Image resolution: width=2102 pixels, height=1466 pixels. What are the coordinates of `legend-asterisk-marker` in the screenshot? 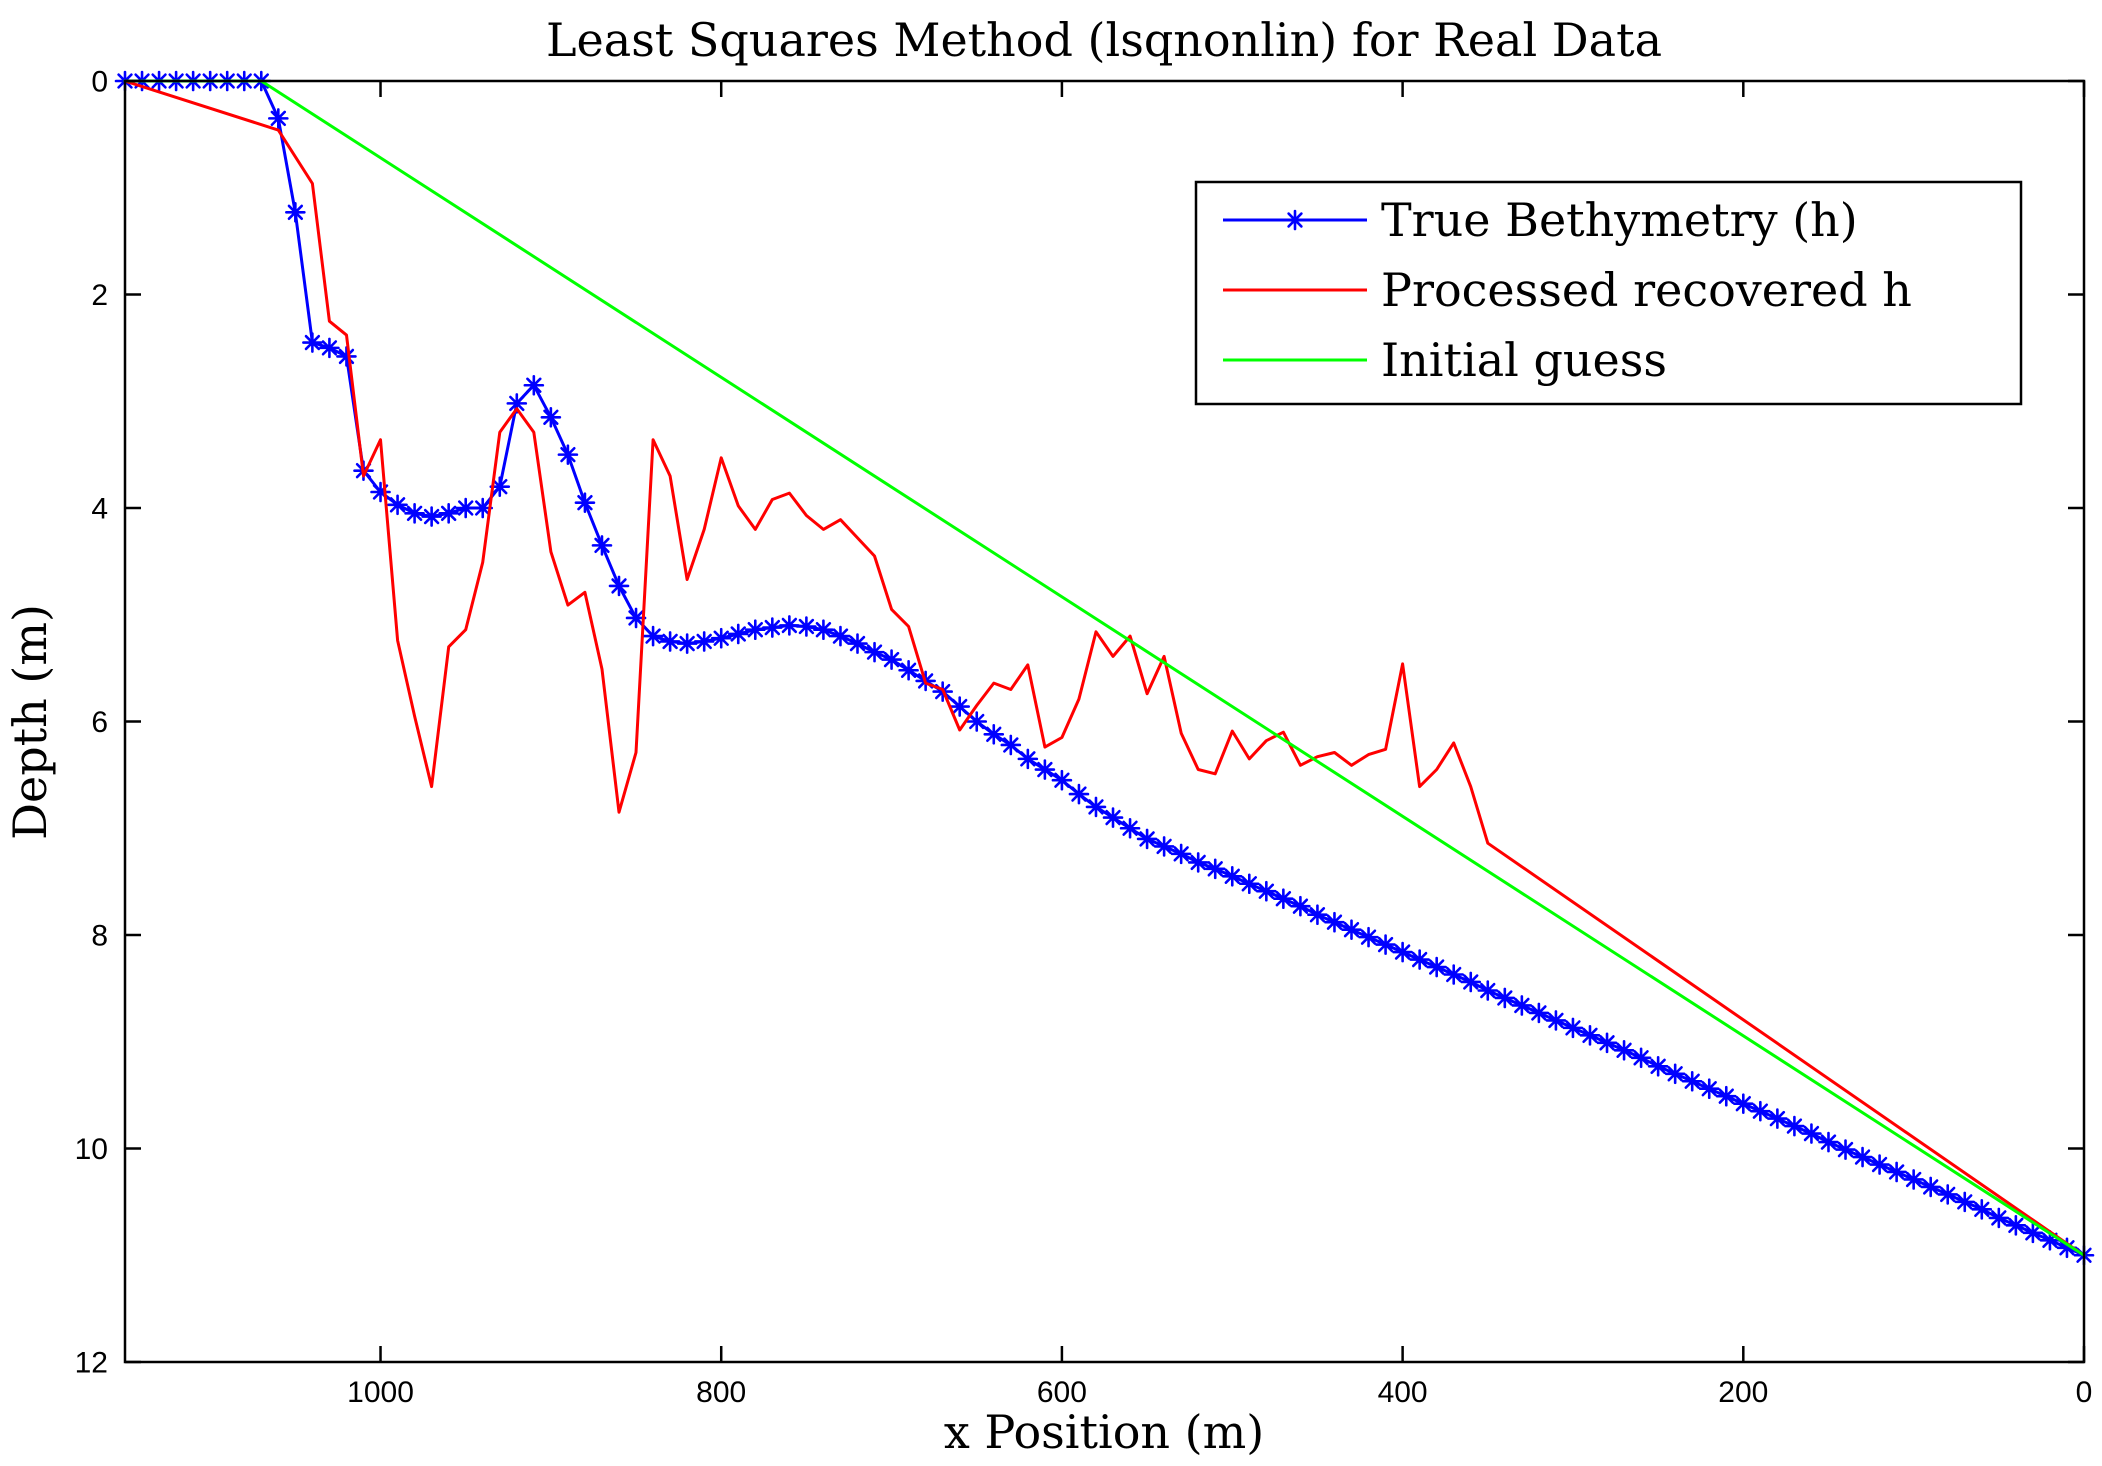 It's located at (1295, 220).